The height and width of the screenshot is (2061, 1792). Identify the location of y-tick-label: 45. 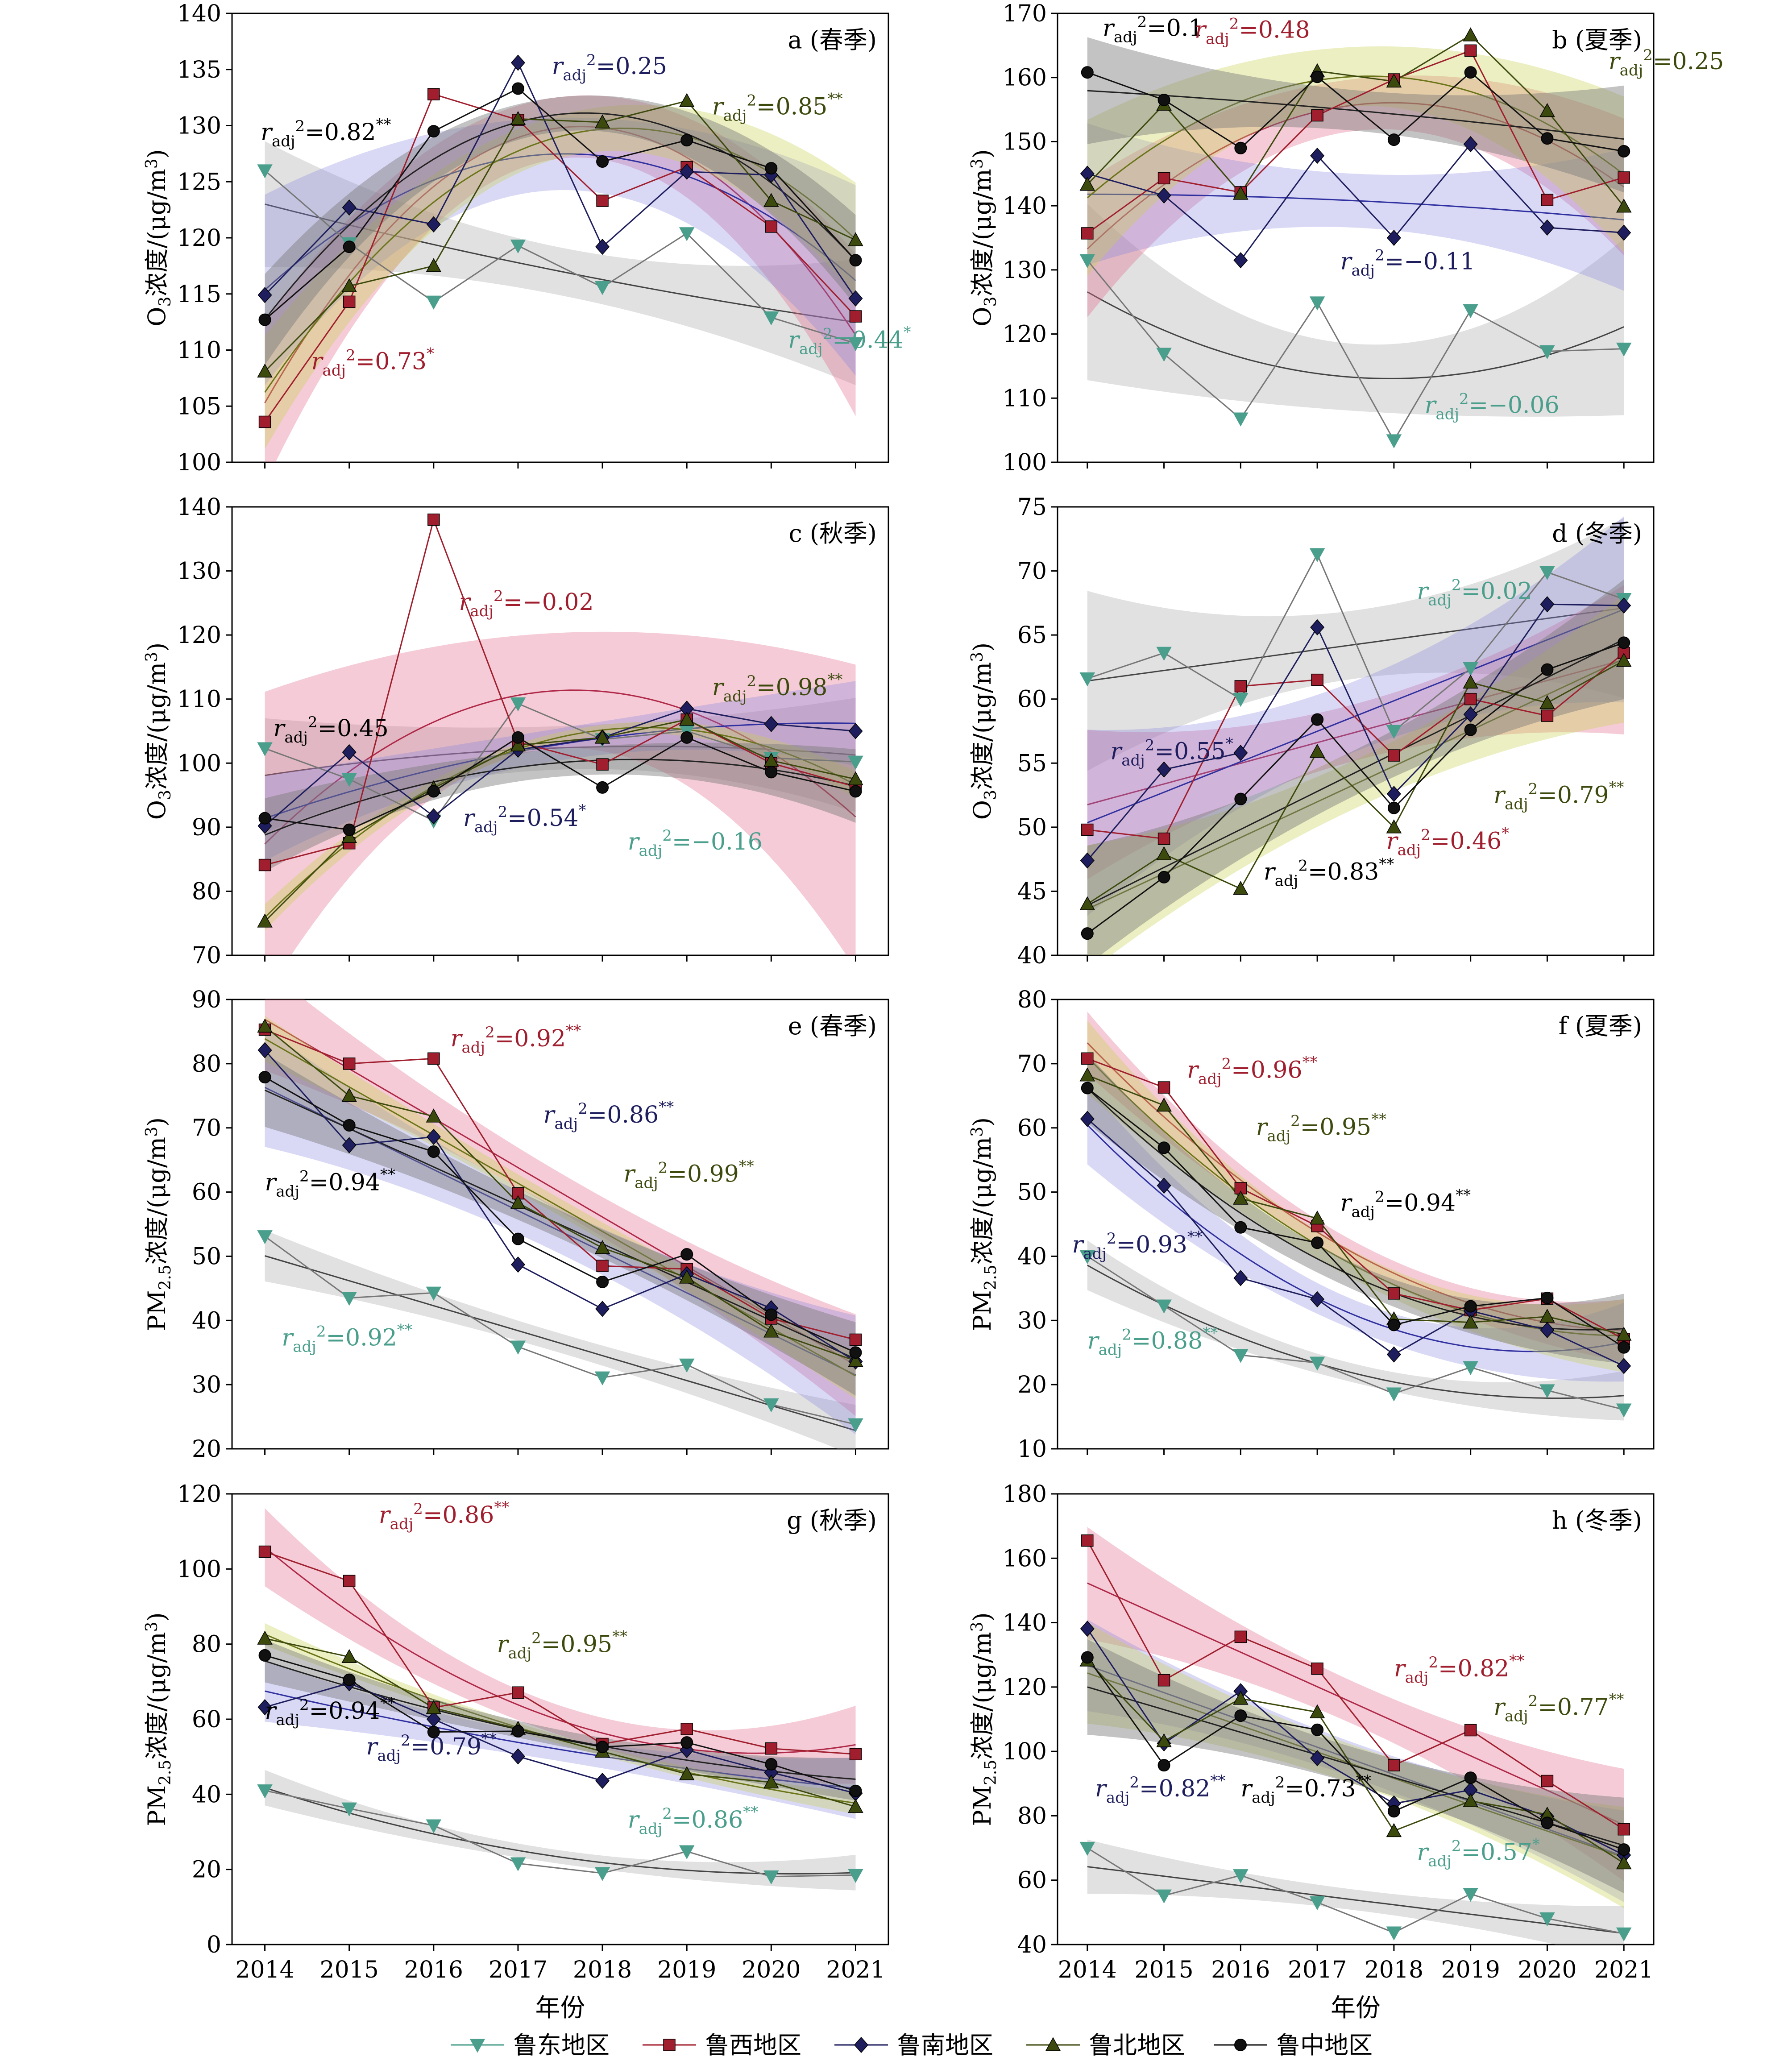
(1032, 891).